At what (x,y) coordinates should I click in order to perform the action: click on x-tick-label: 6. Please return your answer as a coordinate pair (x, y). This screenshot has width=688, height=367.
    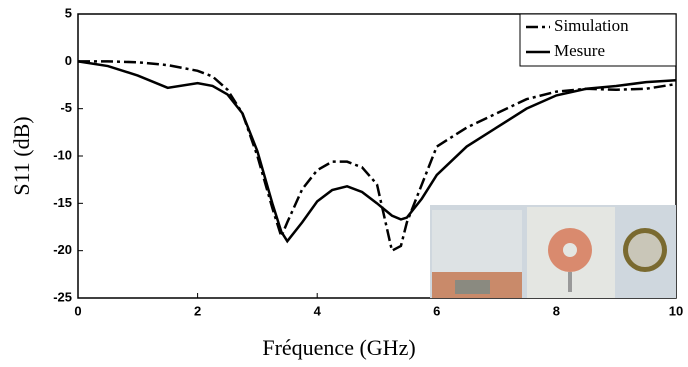
    Looking at the image, I should click on (436, 310).